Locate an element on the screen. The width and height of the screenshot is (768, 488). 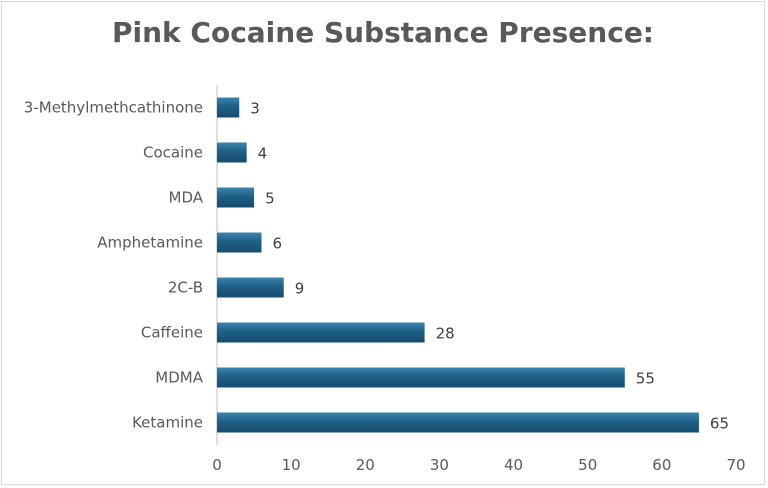
category-label: Ketamine is located at coordinates (167, 423).